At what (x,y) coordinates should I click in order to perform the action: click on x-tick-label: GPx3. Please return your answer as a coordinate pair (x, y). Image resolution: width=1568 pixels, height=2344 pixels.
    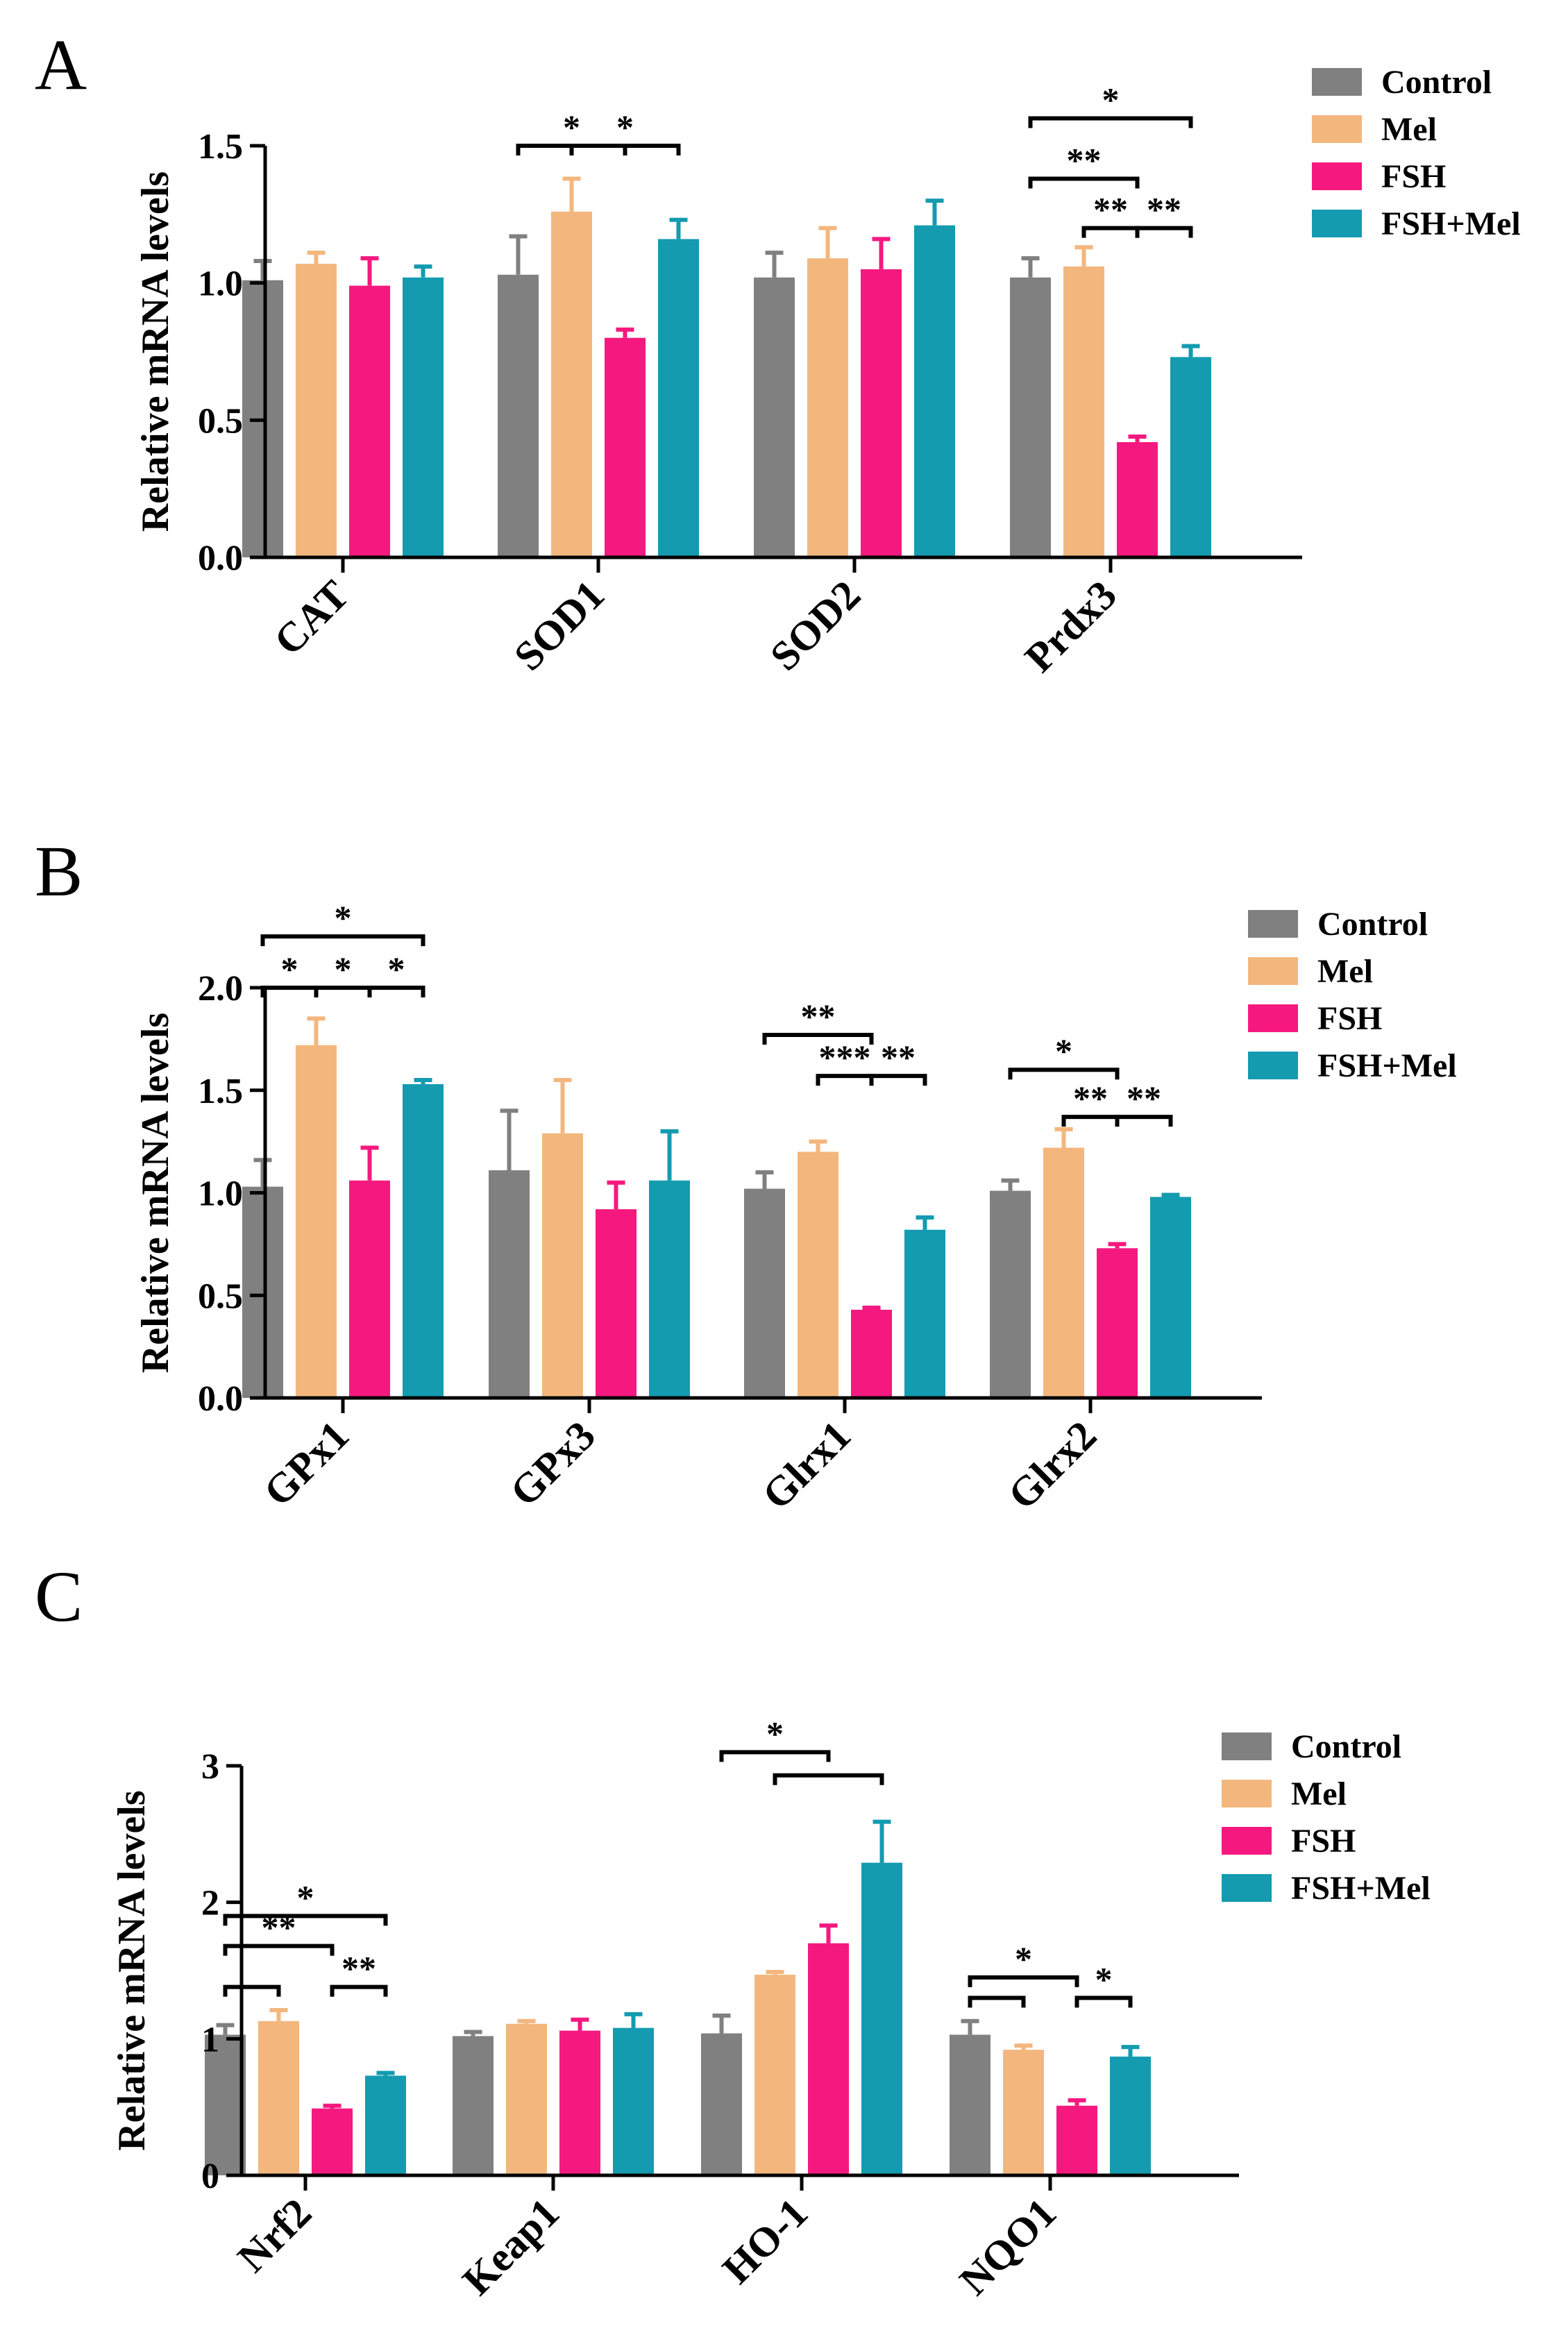
    Looking at the image, I should click on (552, 1464).